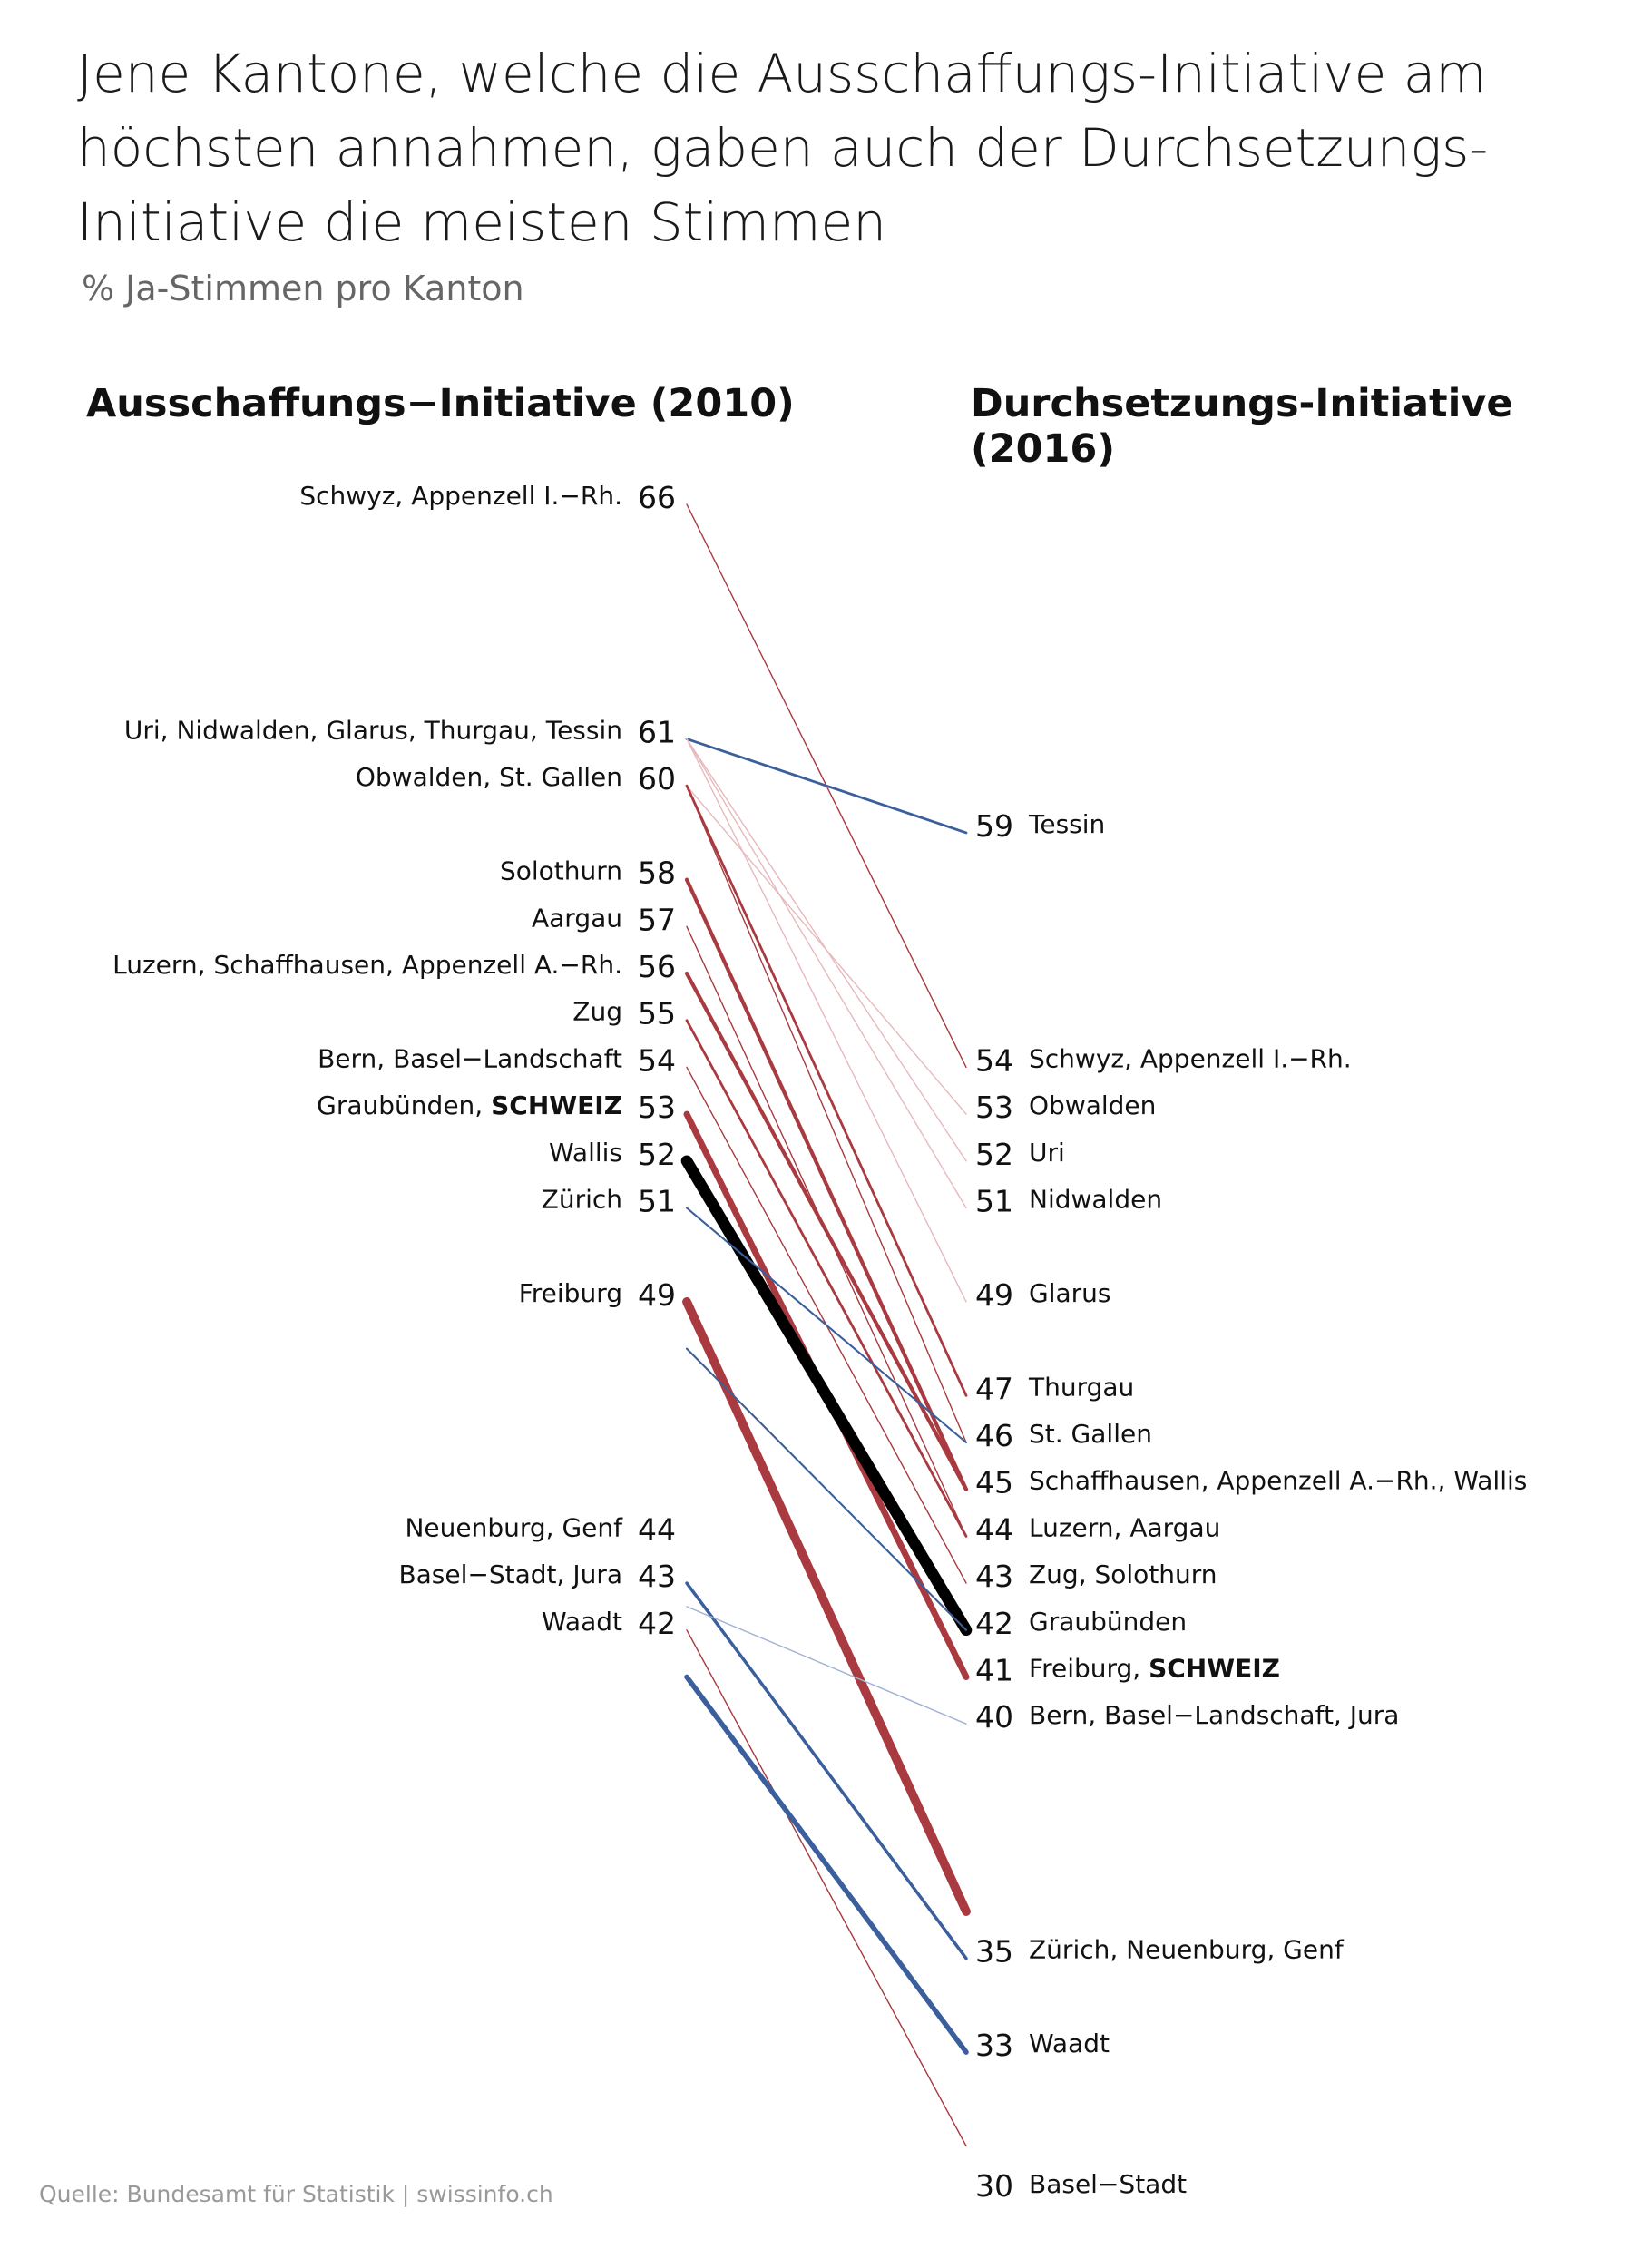 This screenshot has width=1633, height=2268. What do you see at coordinates (373, 731) in the screenshot?
I see `left-canton-label: Uri, Nidwalden, Glarus, Thurgau, Tessin` at bounding box center [373, 731].